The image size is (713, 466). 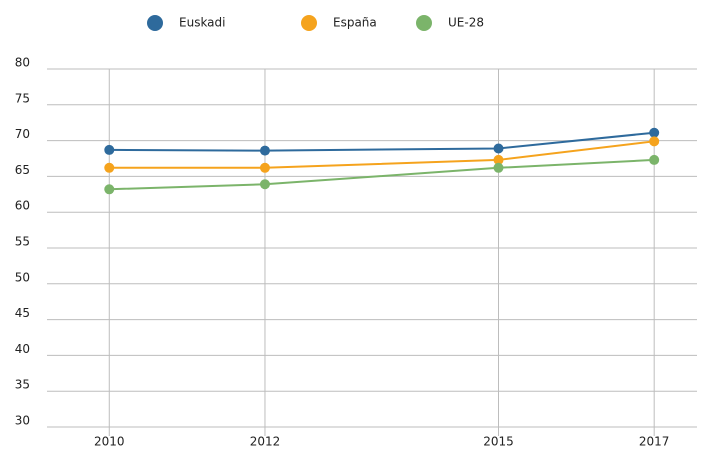 What do you see at coordinates (22, 277) in the screenshot?
I see `y-tick-label: 50` at bounding box center [22, 277].